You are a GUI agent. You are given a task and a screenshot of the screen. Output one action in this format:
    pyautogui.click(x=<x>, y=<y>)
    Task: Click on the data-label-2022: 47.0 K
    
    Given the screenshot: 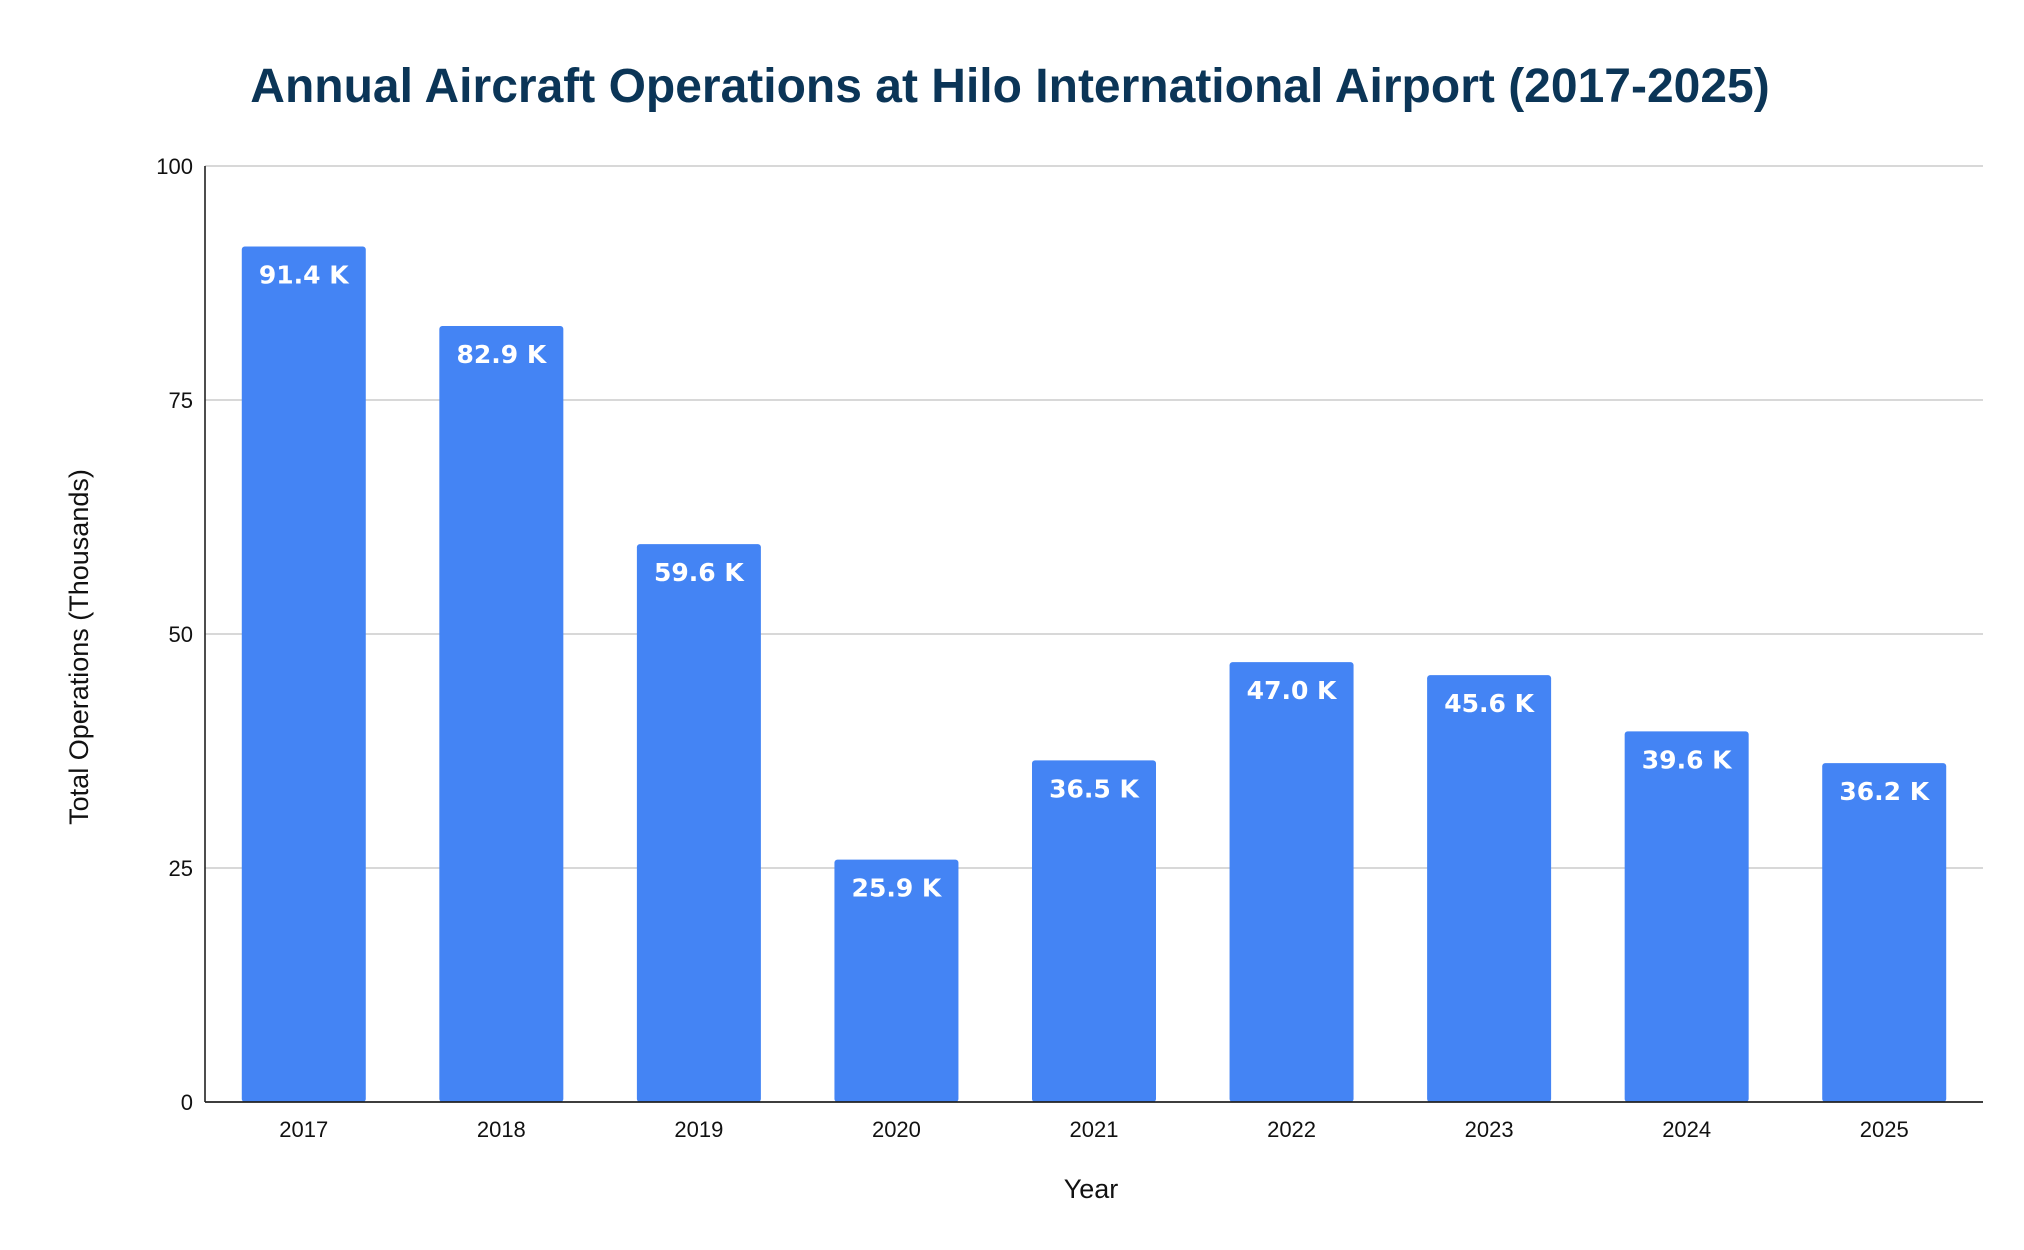 What is the action you would take?
    pyautogui.click(x=1292, y=690)
    